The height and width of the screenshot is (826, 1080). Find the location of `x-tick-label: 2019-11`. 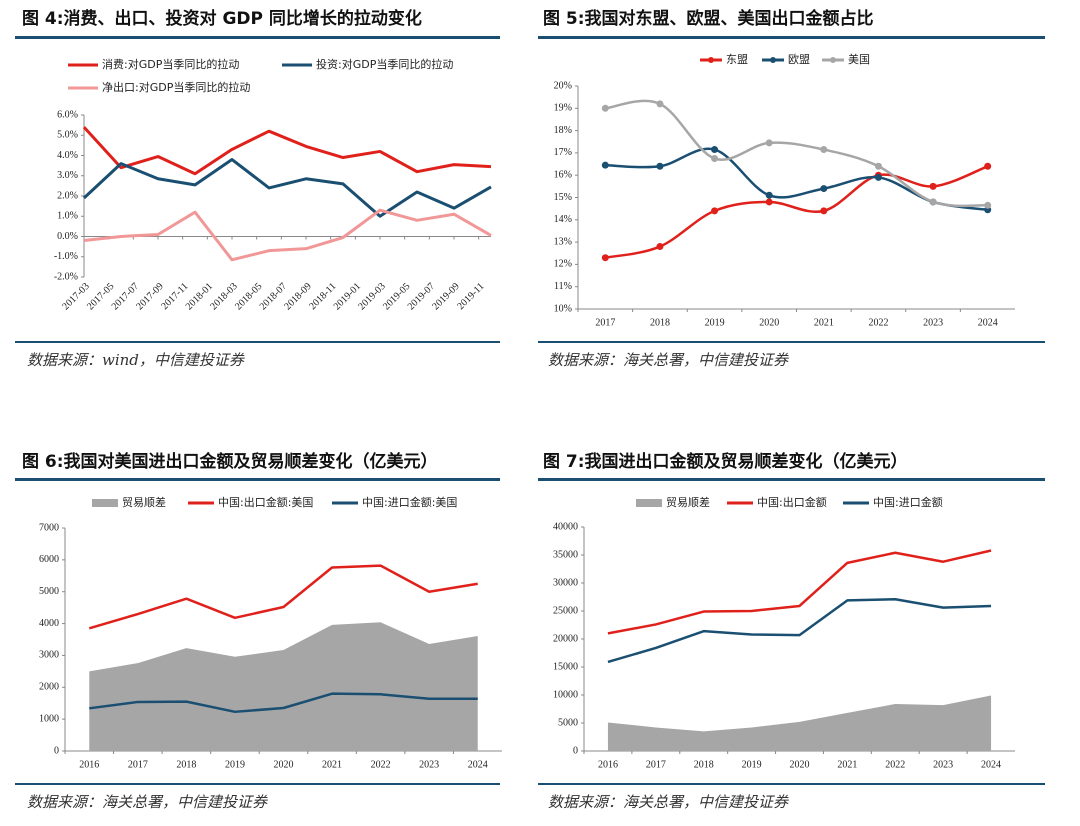

x-tick-label: 2019-11 is located at coordinates (470, 296).